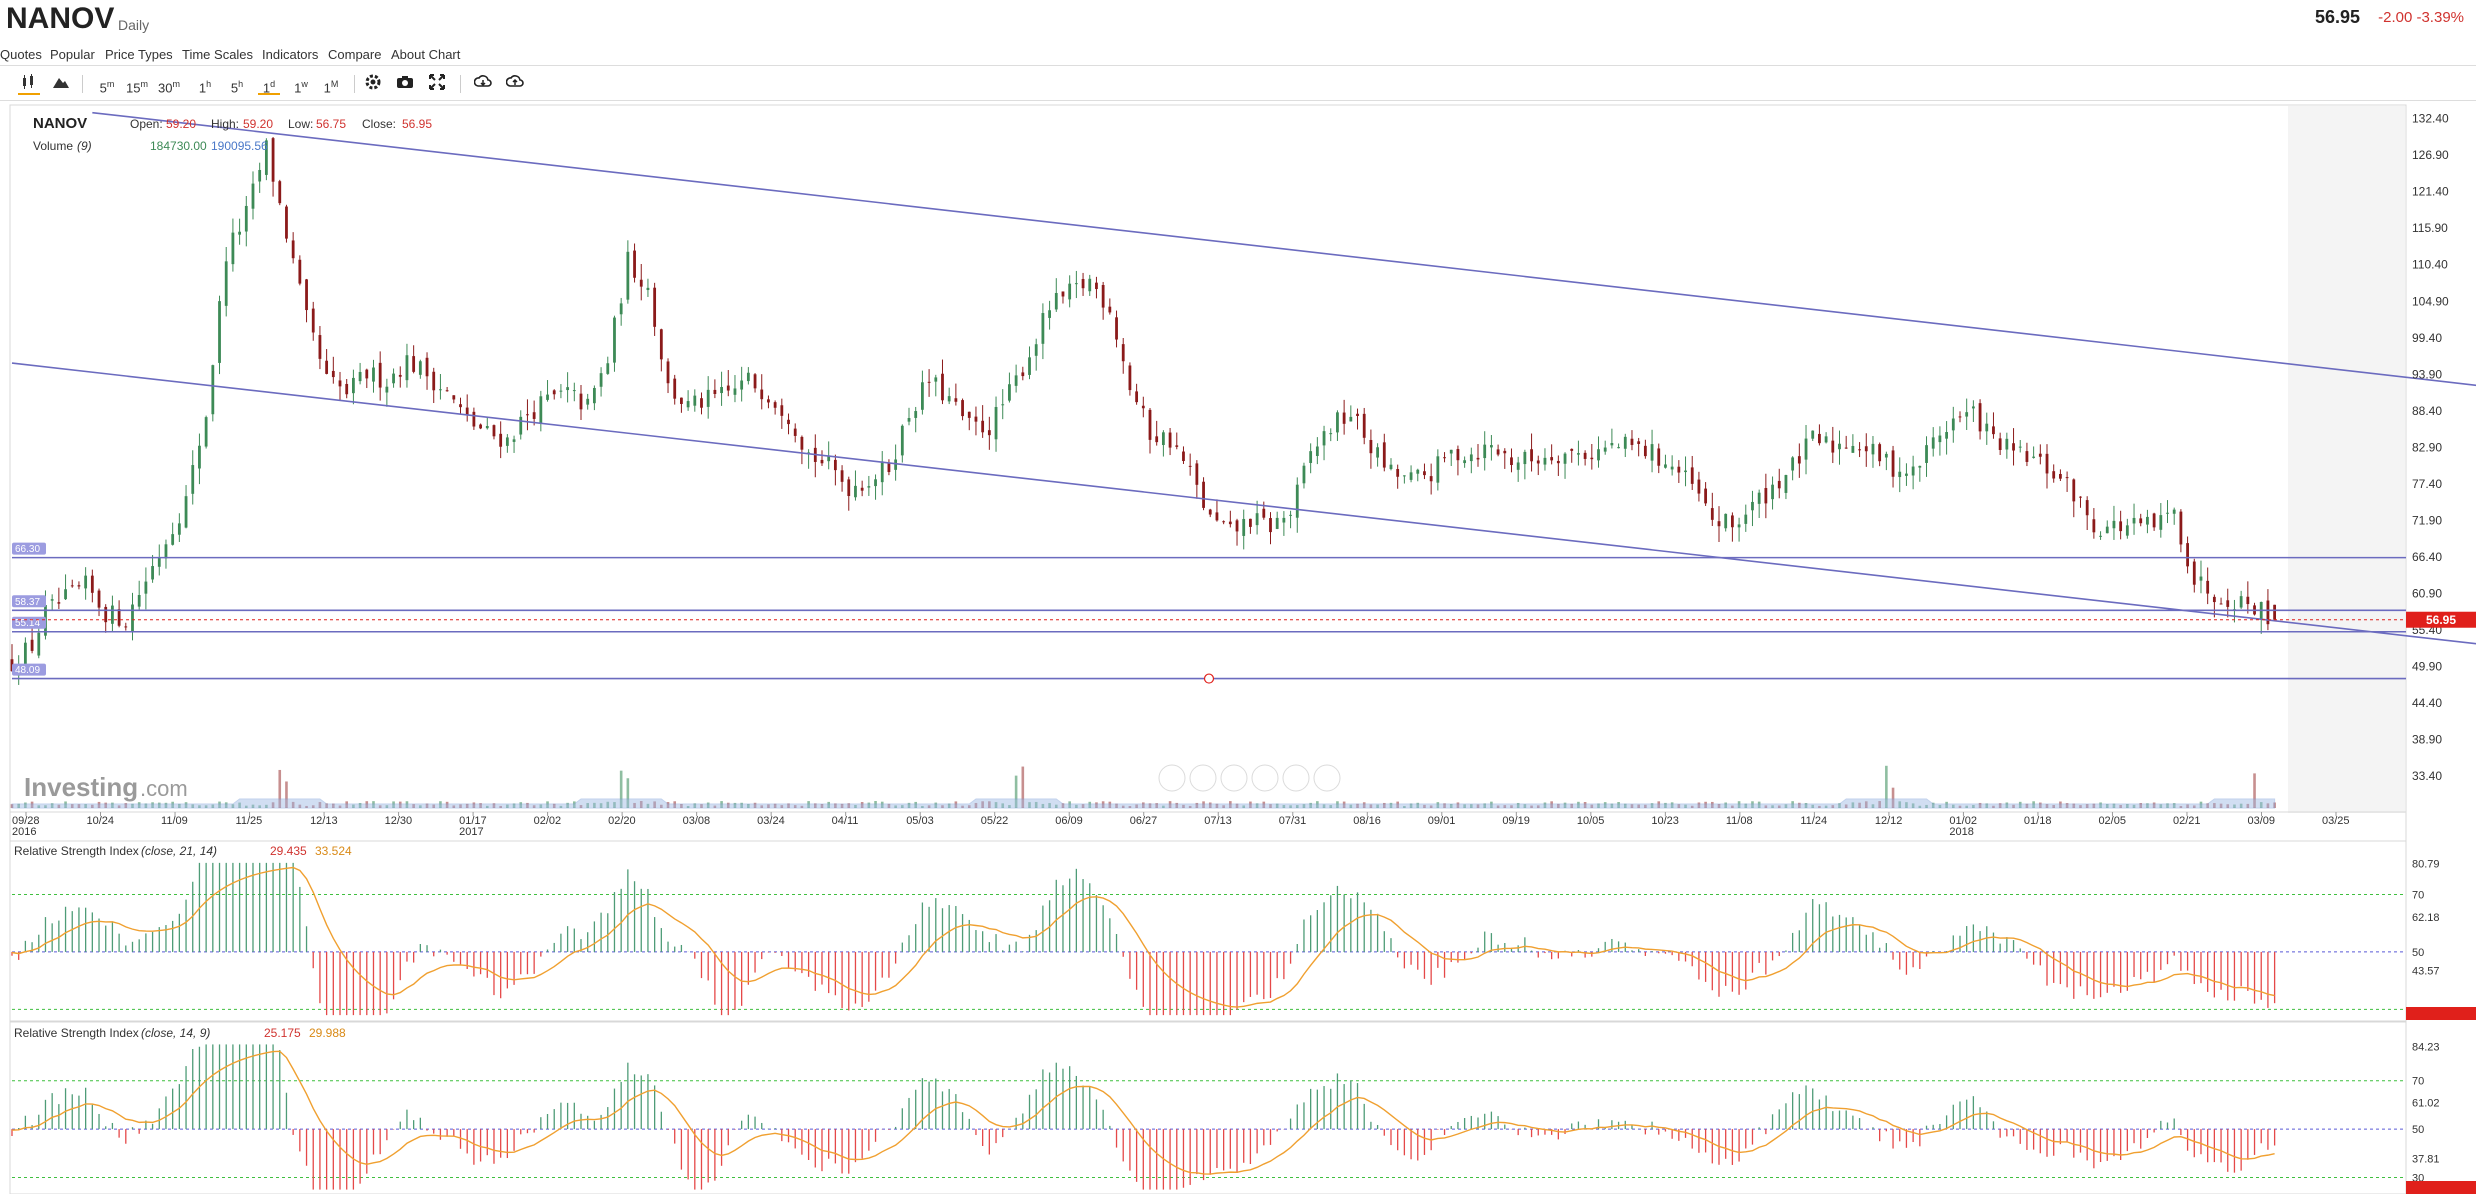 Image resolution: width=2476 pixels, height=1194 pixels. Describe the element at coordinates (2427, 484) in the screenshot. I see `price-tick-label: 77.40` at that location.